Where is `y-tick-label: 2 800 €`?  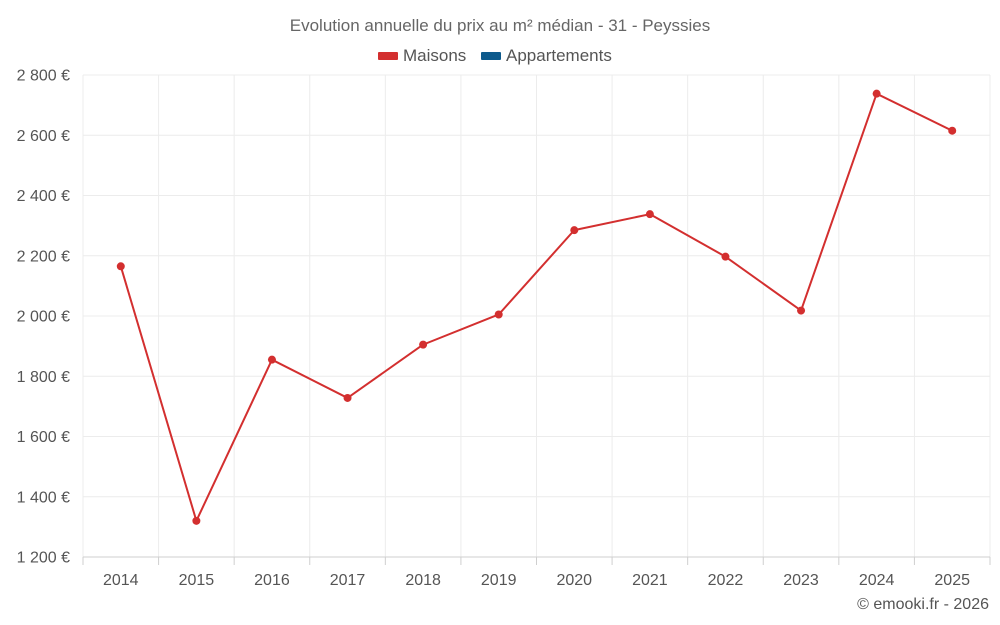
y-tick-label: 2 800 € is located at coordinates (43, 76).